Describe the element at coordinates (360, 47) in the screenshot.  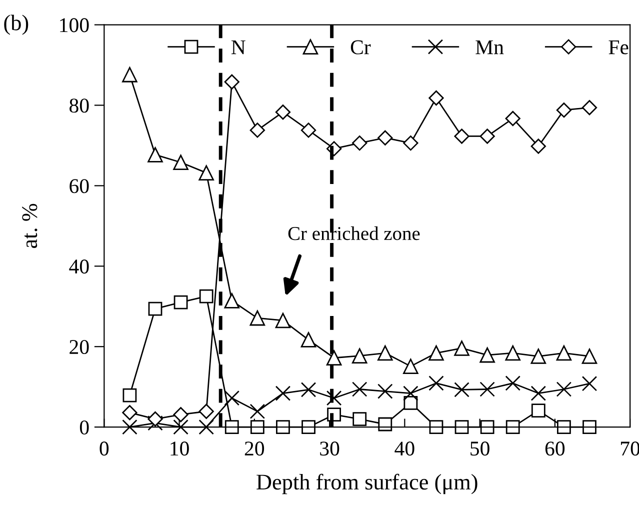
I see `legend-label: Cr` at that location.